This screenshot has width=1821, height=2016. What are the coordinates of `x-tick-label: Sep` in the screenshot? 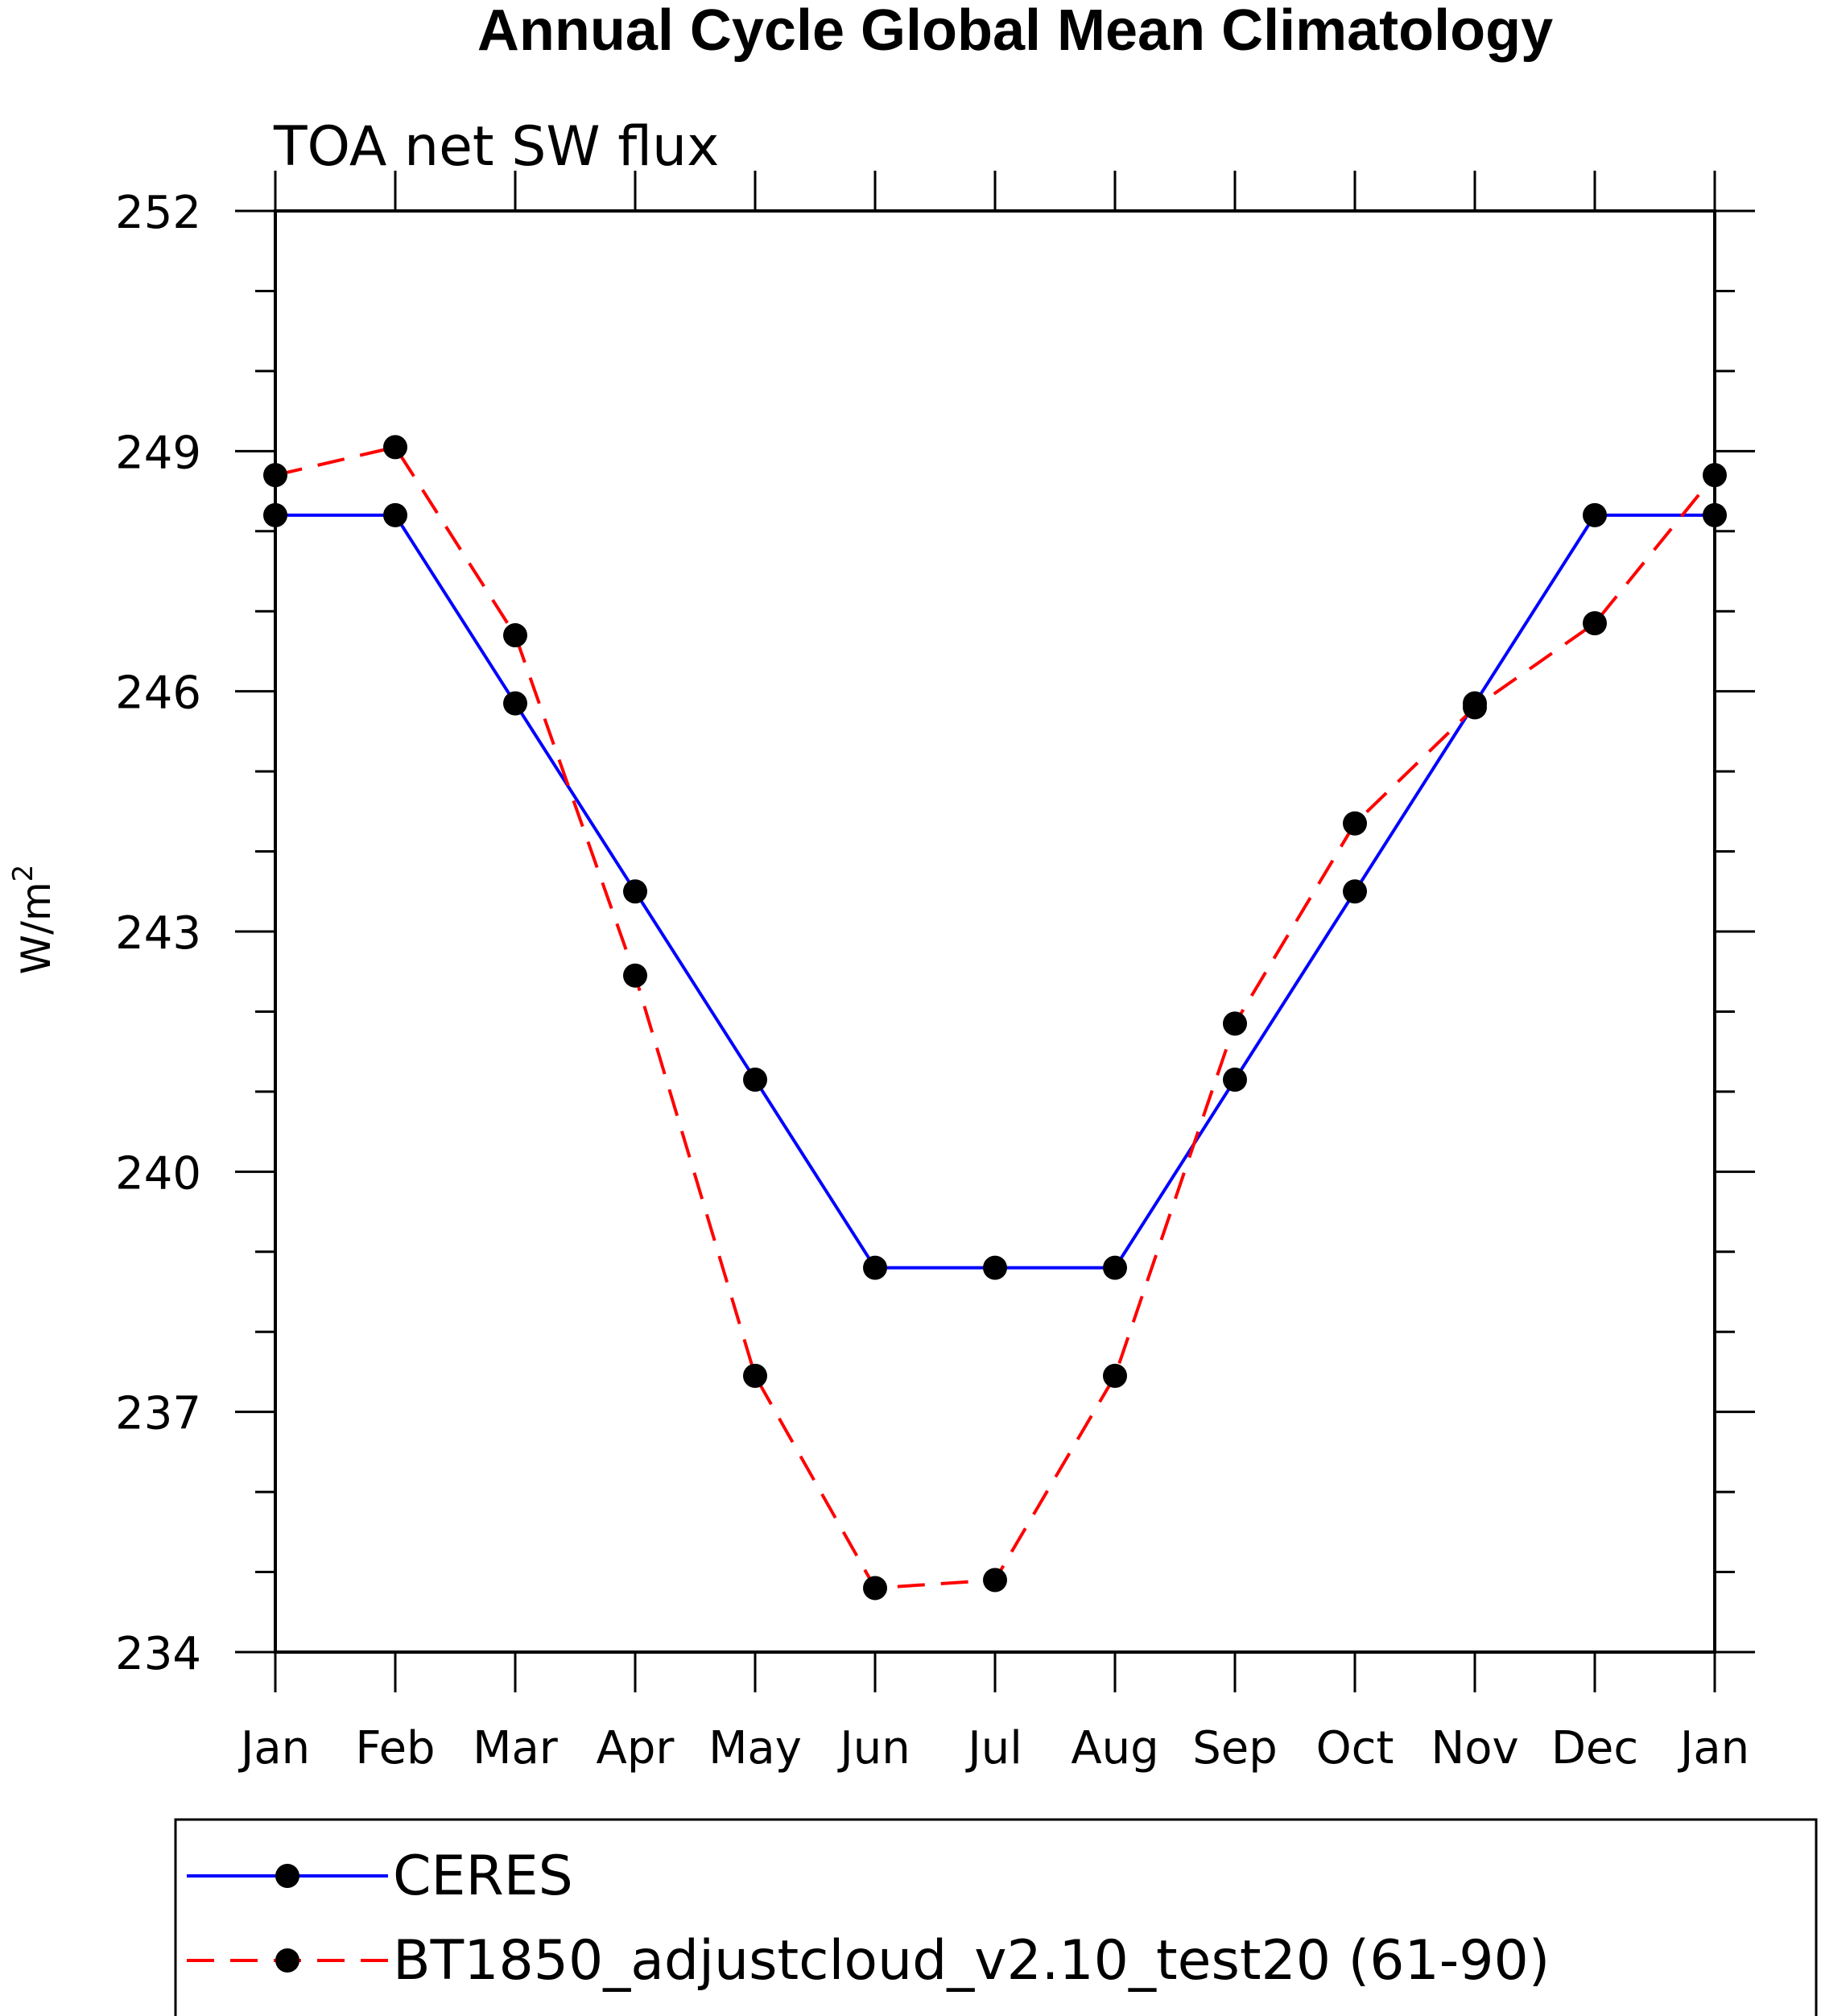 It's located at (1235, 1748).